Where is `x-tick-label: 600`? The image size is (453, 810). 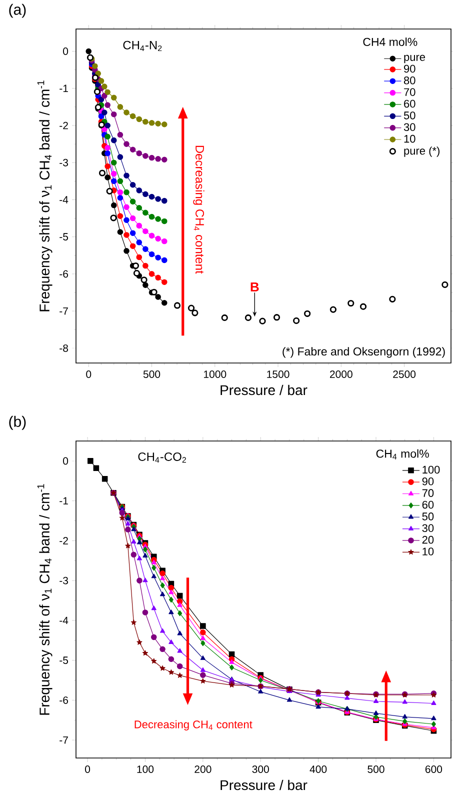
x-tick-label: 600 is located at coordinates (433, 769).